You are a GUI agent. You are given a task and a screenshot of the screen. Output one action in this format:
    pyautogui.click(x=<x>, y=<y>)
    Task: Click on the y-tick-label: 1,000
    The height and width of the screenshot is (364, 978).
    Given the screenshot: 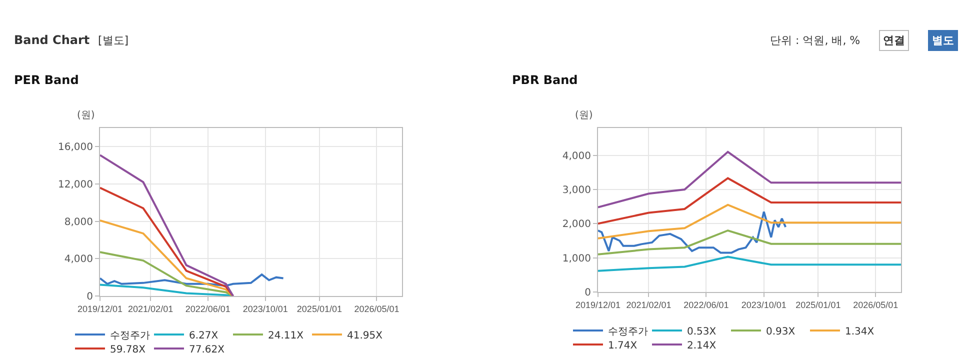 What is the action you would take?
    pyautogui.click(x=576, y=258)
    